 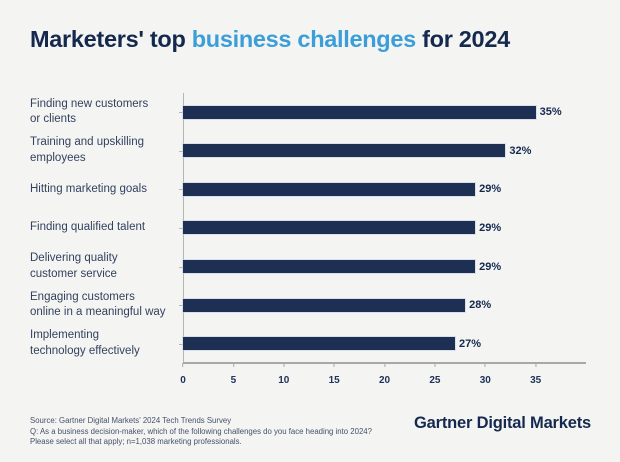 What do you see at coordinates (480, 305) in the screenshot?
I see `bar-value-label: 28%` at bounding box center [480, 305].